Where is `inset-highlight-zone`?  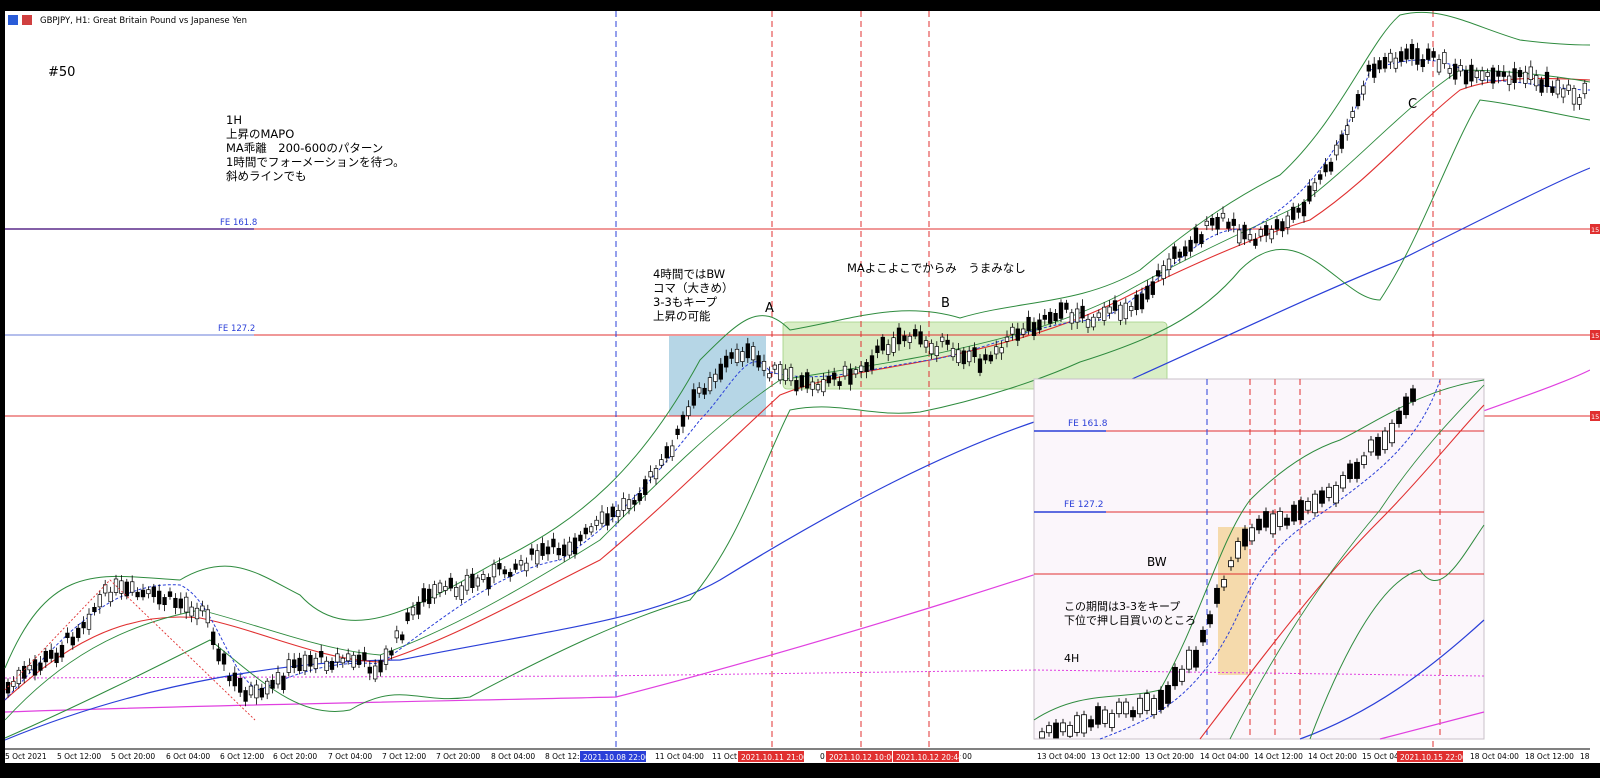 inset-highlight-zone is located at coordinates (1233, 601).